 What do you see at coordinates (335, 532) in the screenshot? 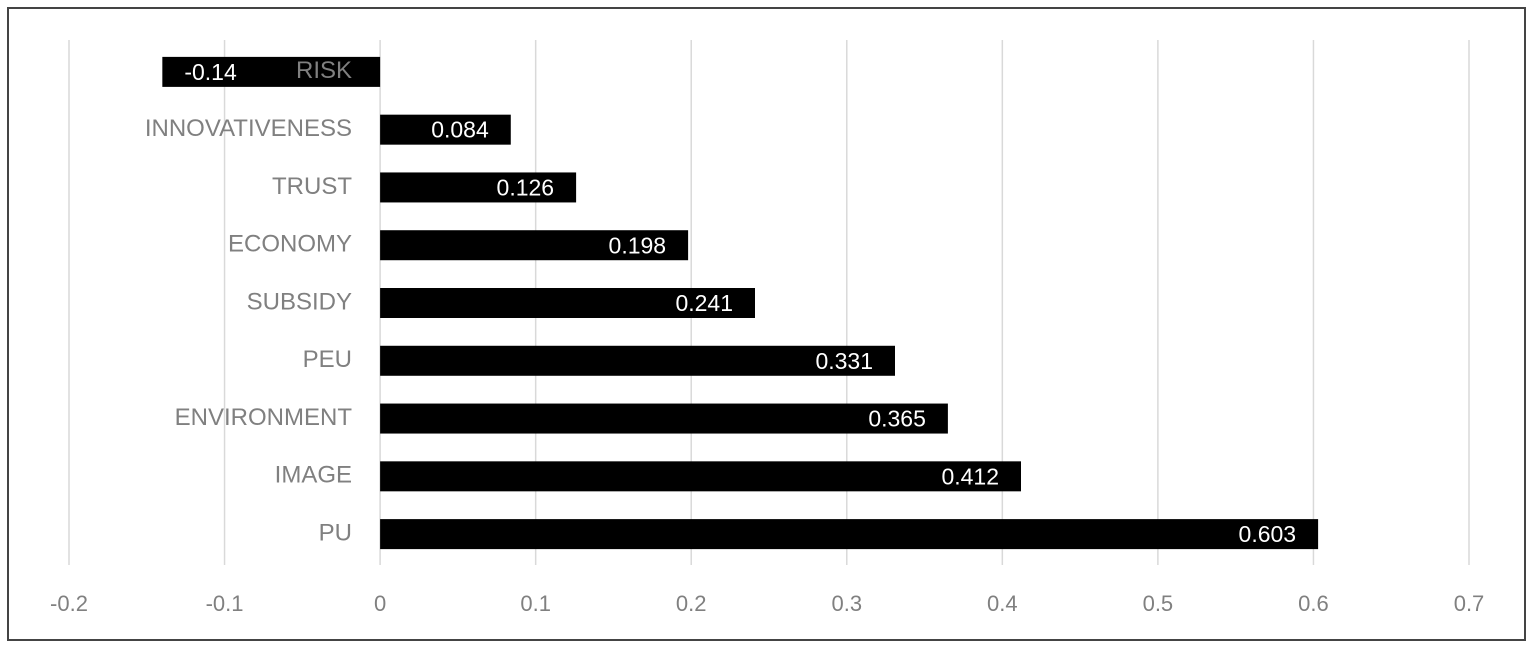
I see `y-tick-label: PU` at bounding box center [335, 532].